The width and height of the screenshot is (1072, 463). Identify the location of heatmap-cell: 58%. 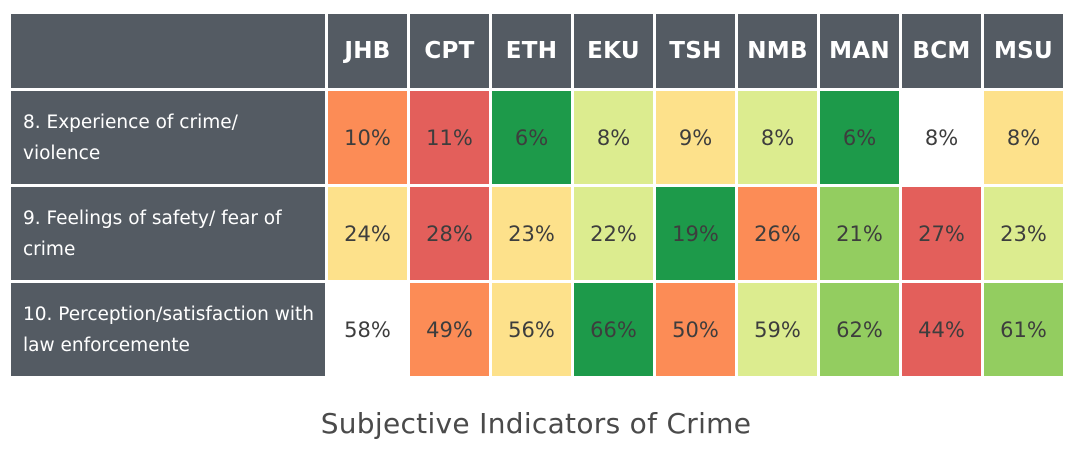
(367, 329).